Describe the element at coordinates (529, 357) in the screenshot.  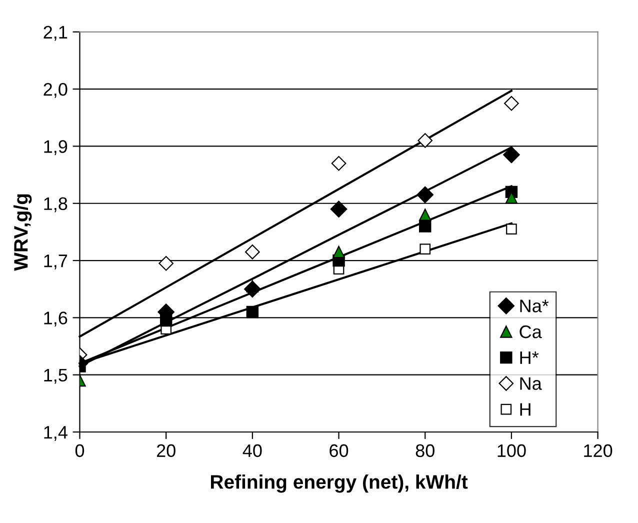
I see `legend-label: H*` at that location.